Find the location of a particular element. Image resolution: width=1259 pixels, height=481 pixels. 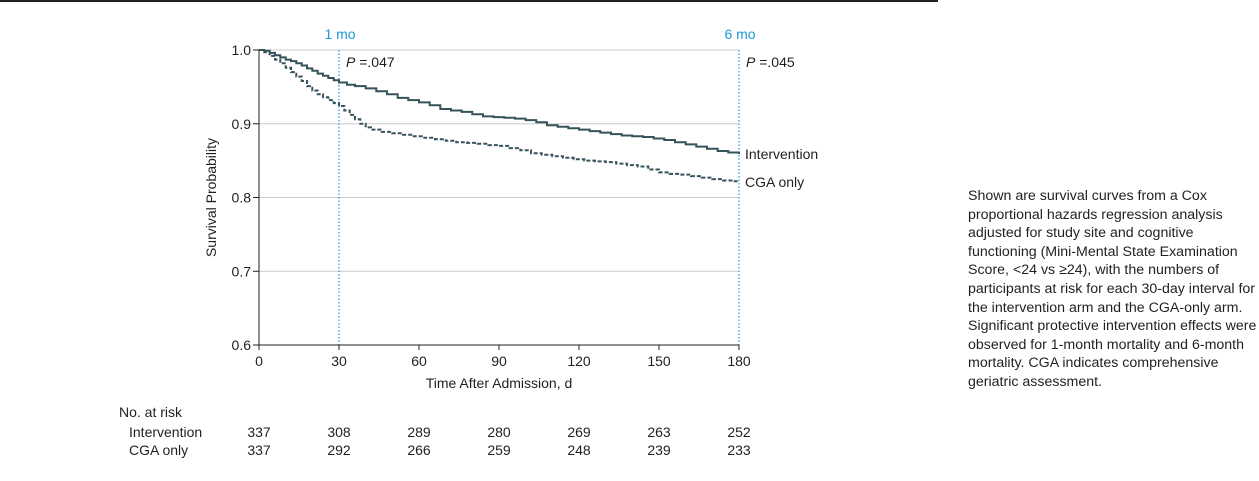

p-value: =.047 is located at coordinates (375, 62).